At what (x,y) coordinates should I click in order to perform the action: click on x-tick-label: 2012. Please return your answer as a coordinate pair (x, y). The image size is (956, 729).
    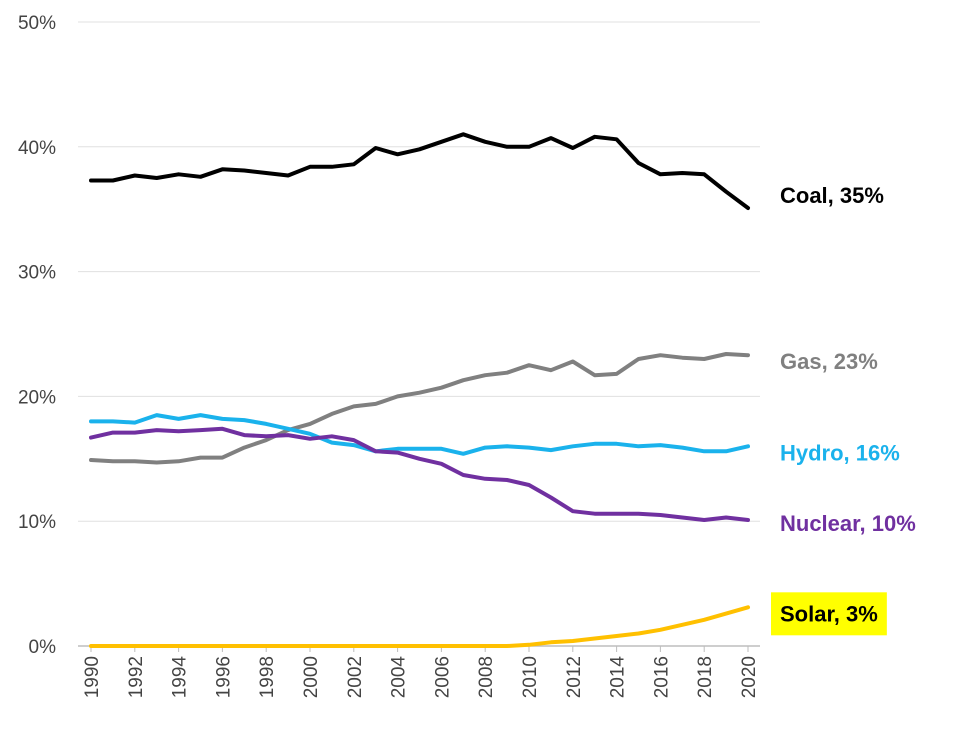
    Looking at the image, I should click on (574, 677).